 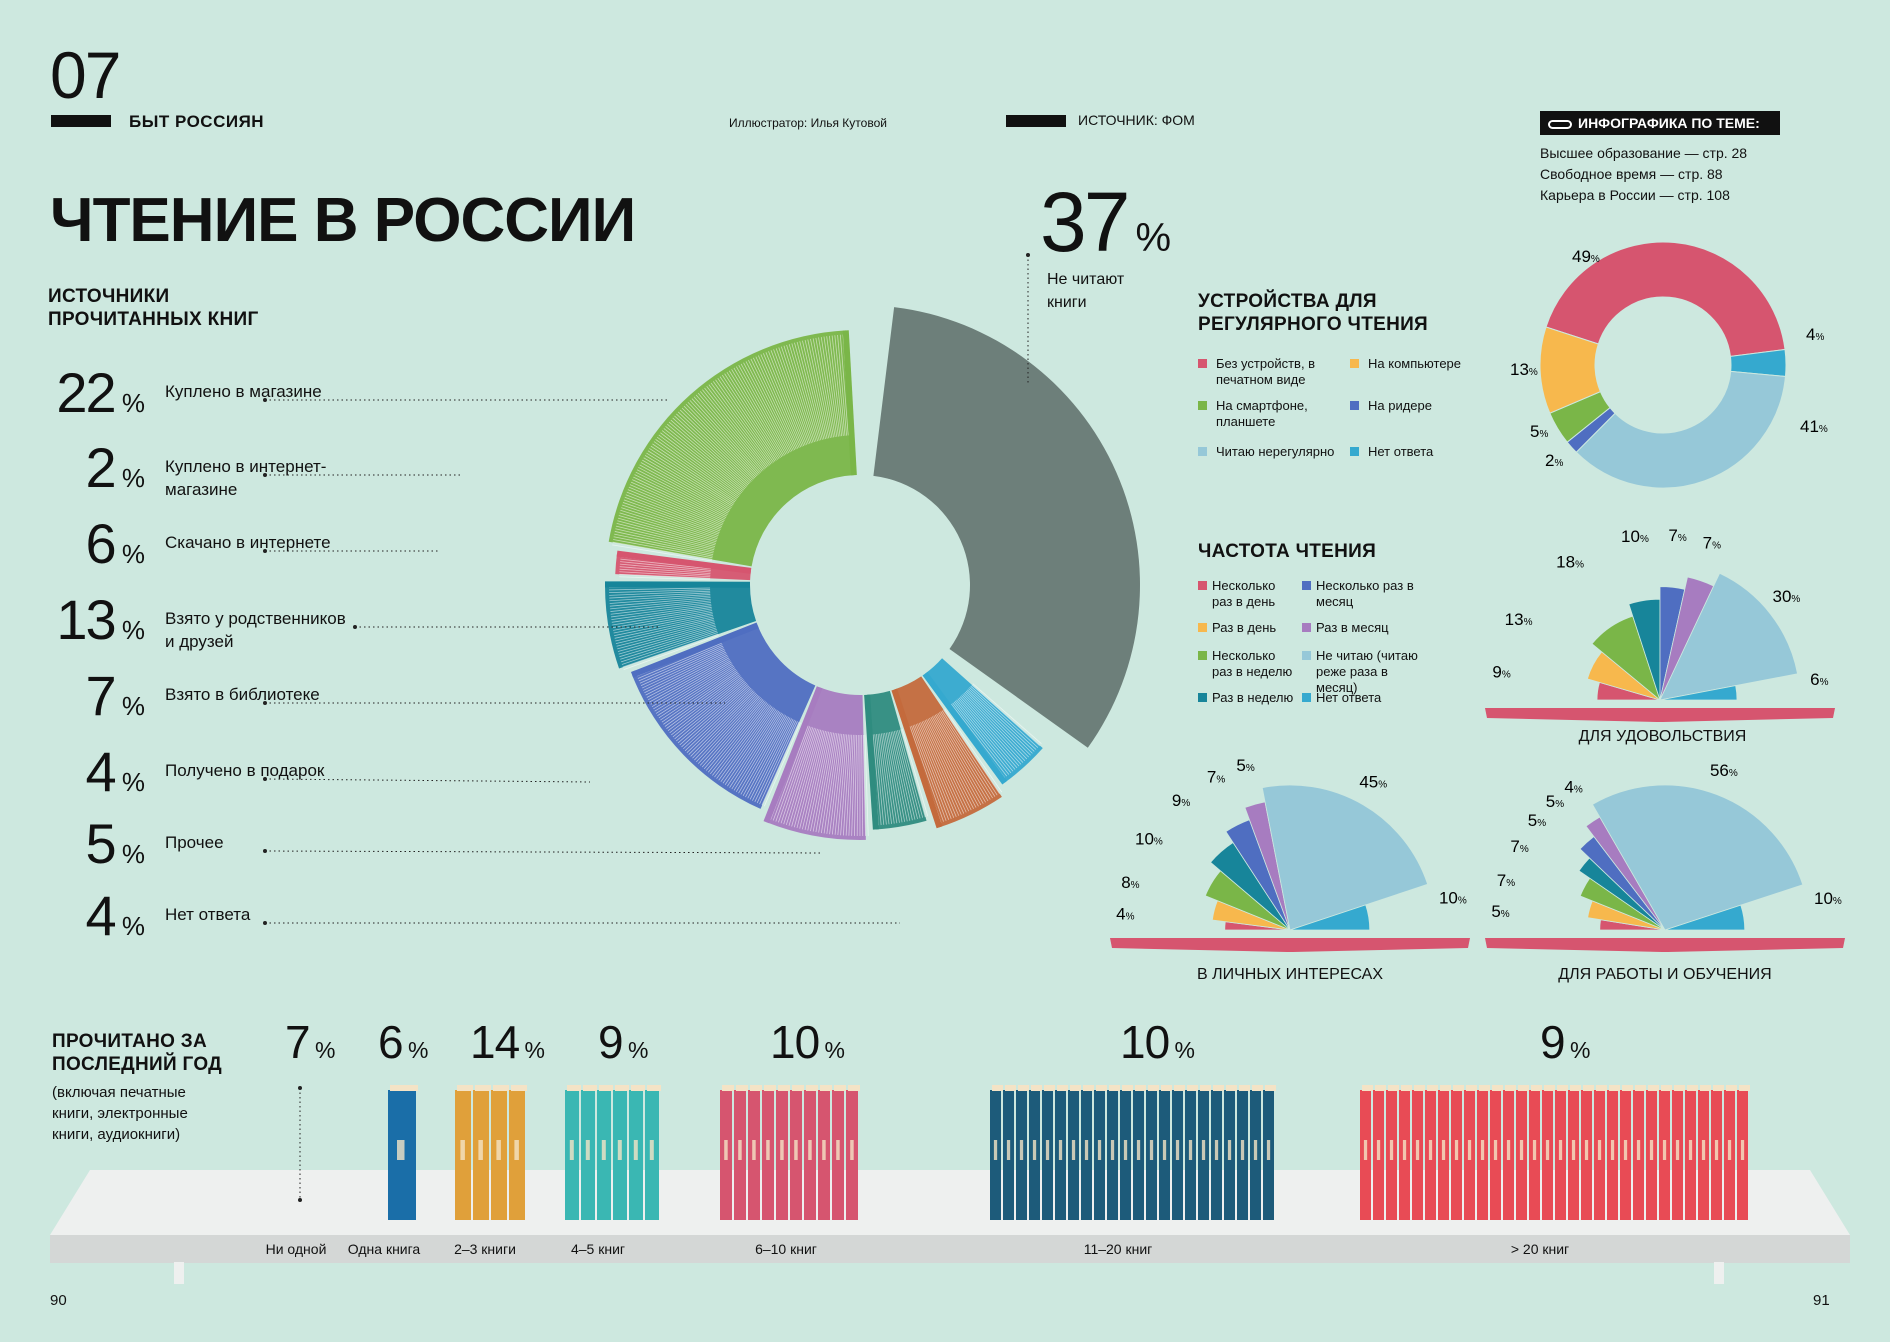 I want to click on related-link: Карьера в России — стр. 108, so click(x=1635, y=195).